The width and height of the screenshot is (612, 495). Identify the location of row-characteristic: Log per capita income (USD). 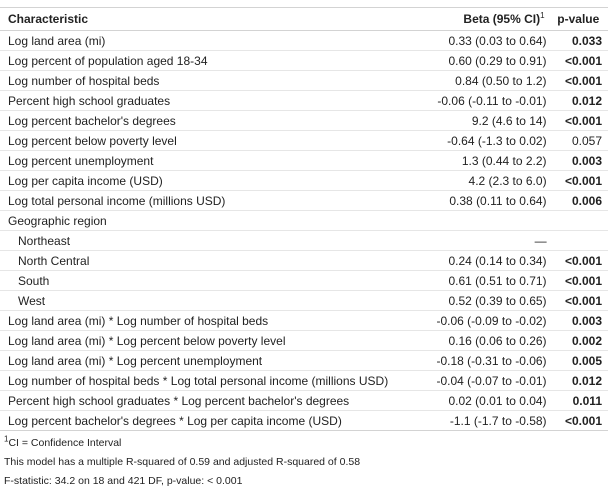
(211, 180).